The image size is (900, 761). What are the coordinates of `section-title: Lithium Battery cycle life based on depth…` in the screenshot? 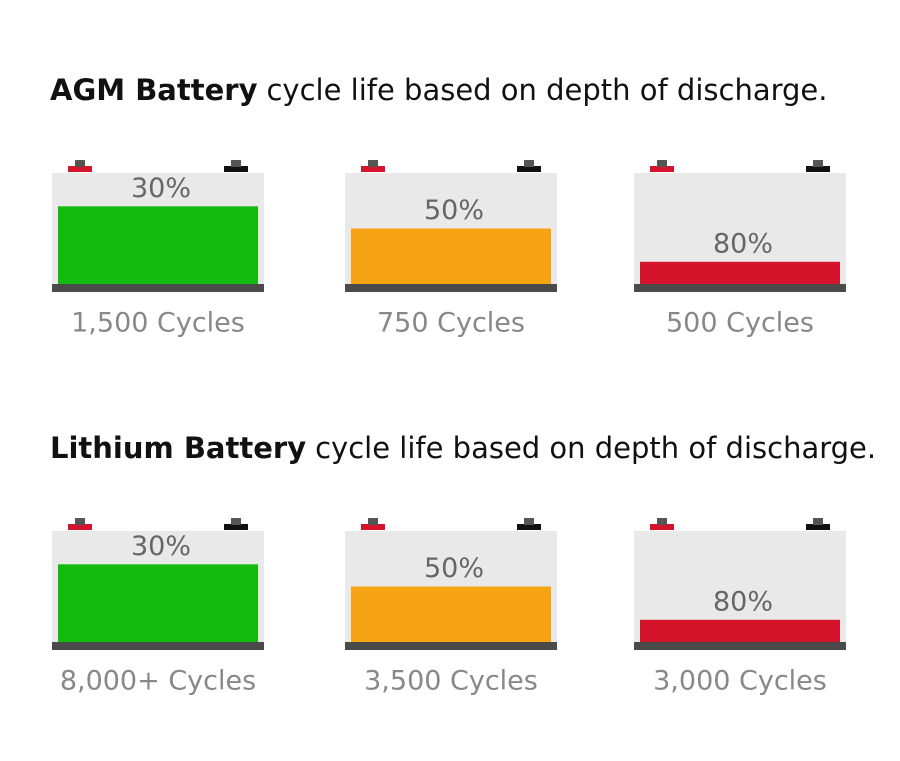 It's located at (463, 448).